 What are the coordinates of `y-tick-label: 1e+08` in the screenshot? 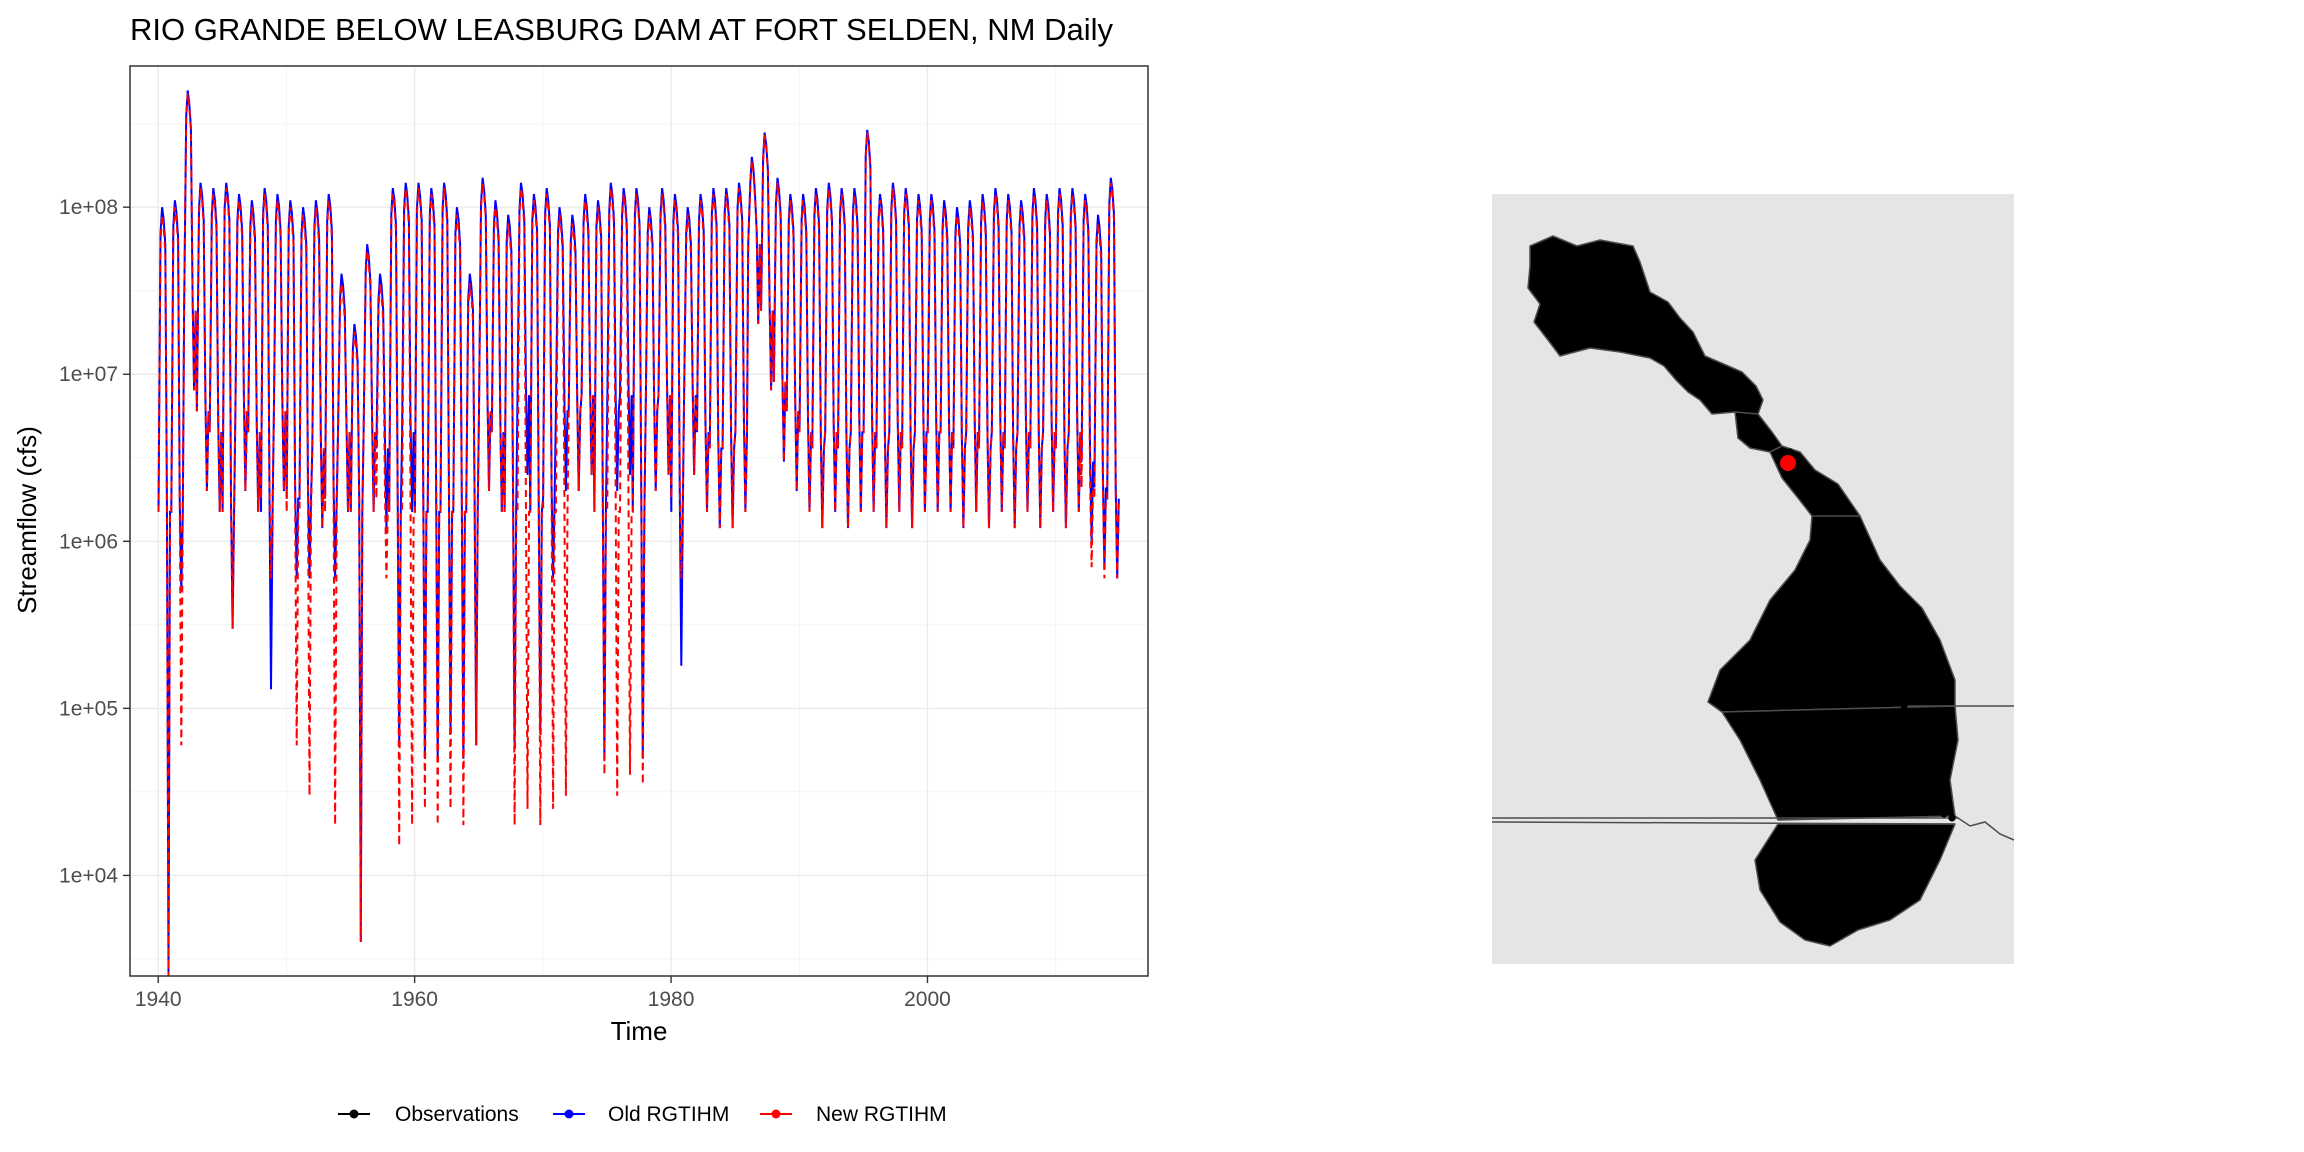 It's located at (88, 207).